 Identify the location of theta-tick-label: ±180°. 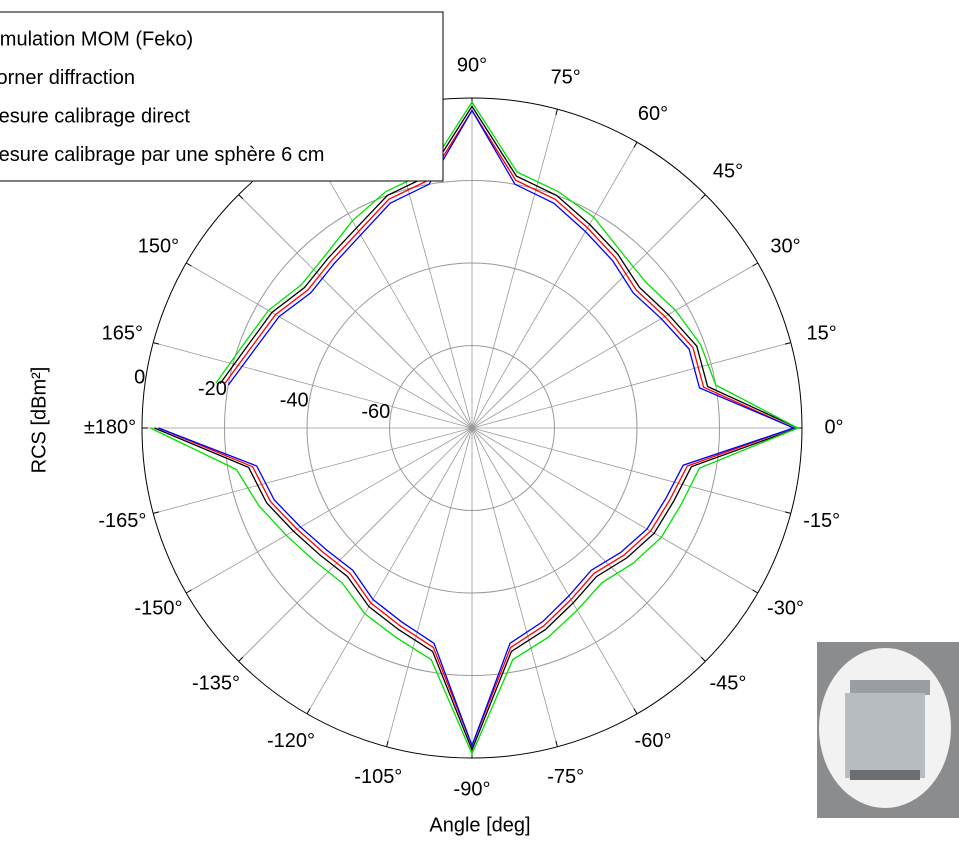
(110, 427).